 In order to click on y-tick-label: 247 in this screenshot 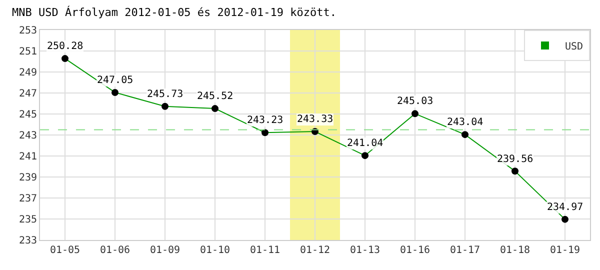, I will do `click(27, 94)`.